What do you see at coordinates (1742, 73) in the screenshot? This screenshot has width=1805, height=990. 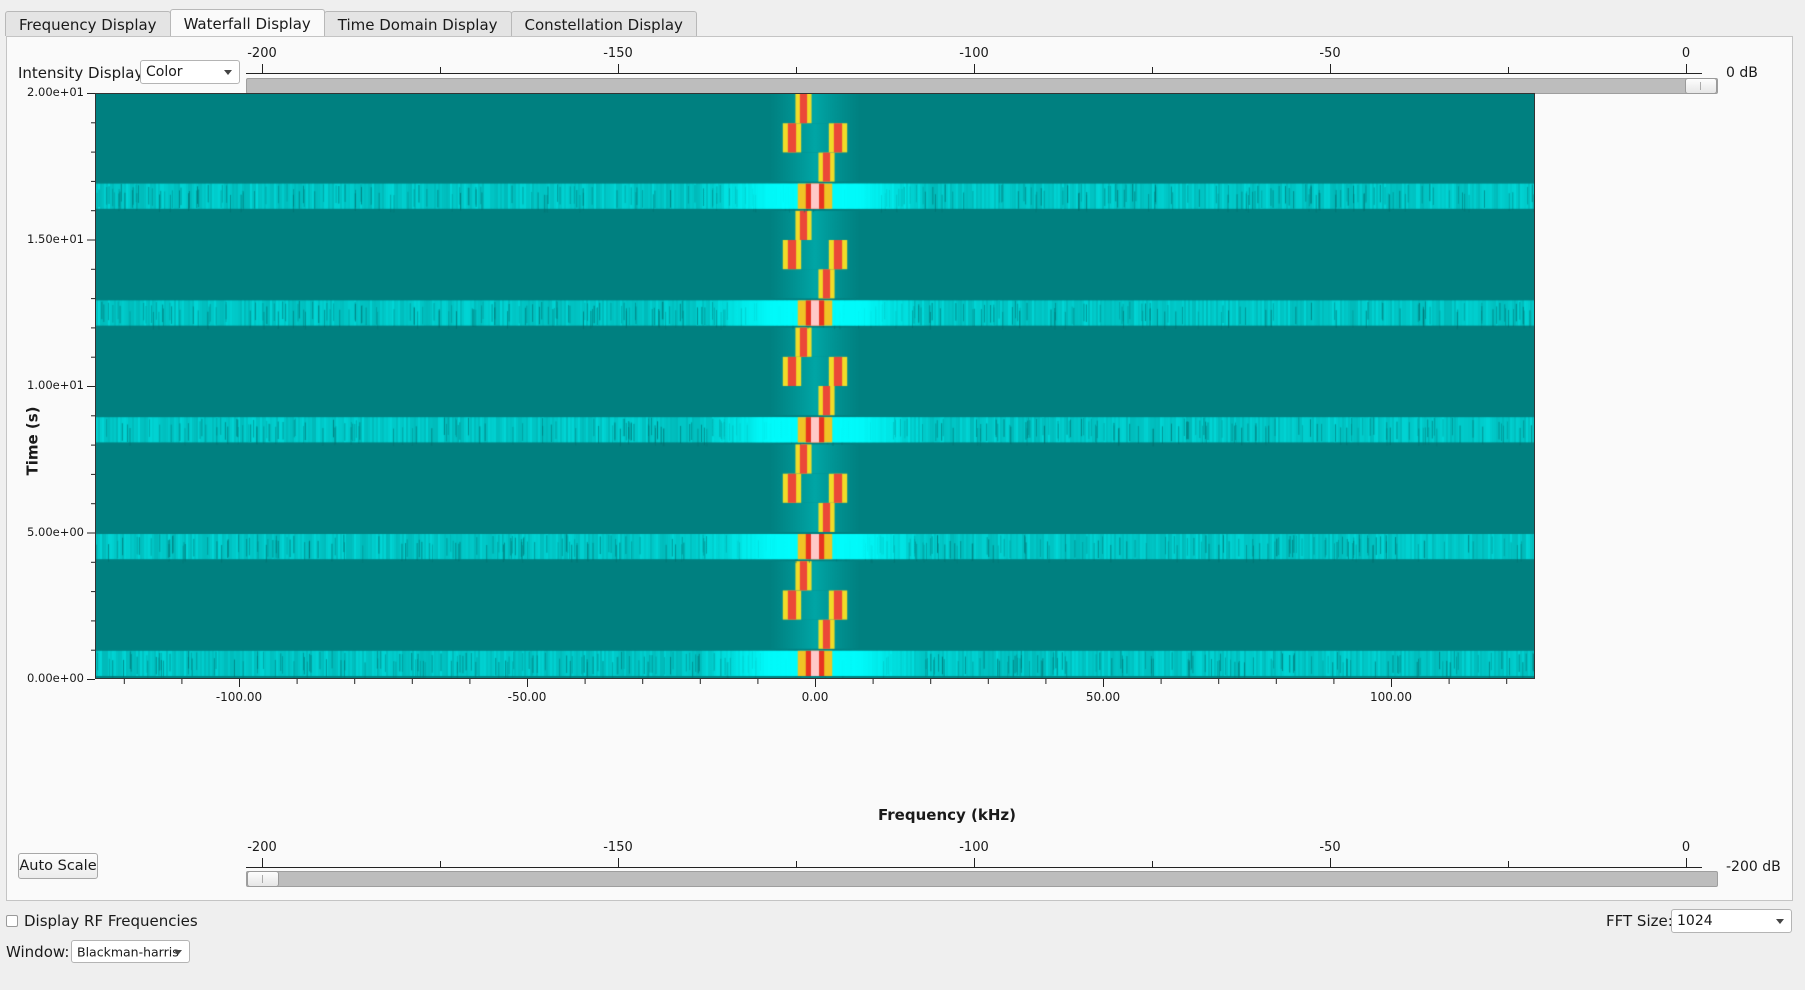 I see `max-intensity-value: 0 dB` at bounding box center [1742, 73].